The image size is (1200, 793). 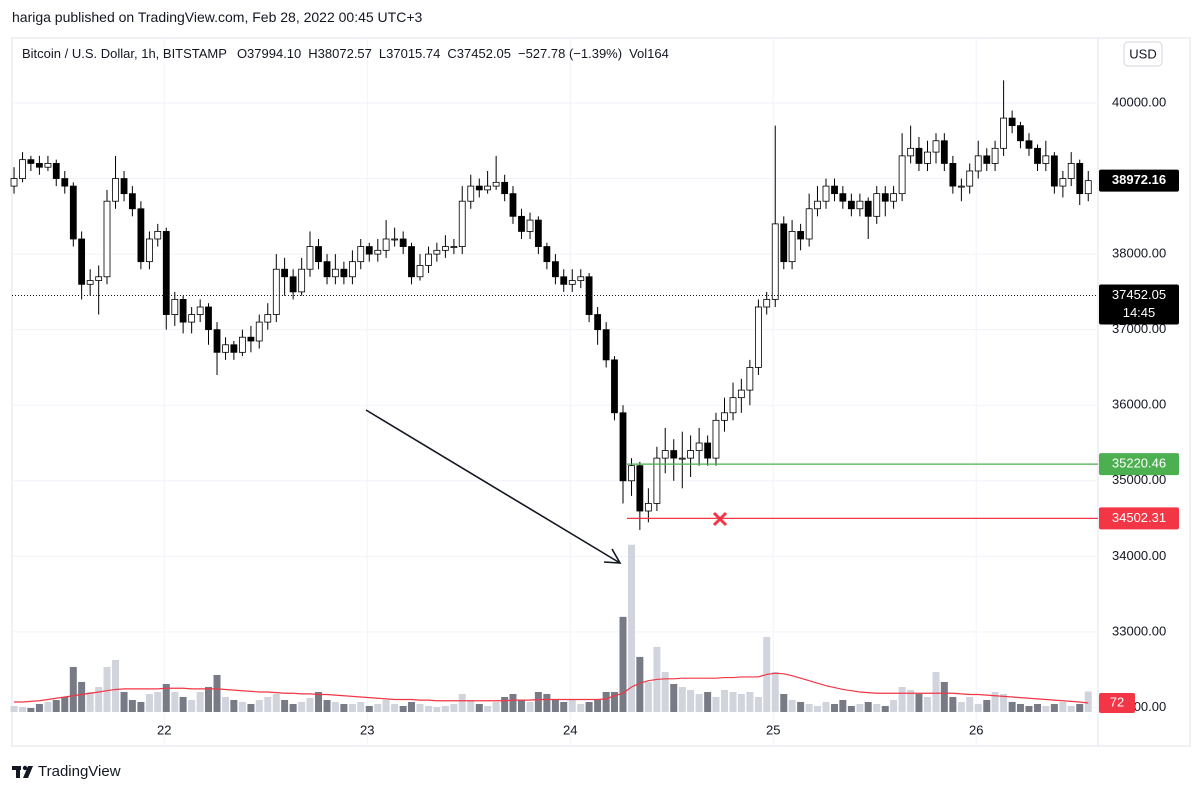 I want to click on y-tick-label: 38000.00, so click(x=1139, y=253).